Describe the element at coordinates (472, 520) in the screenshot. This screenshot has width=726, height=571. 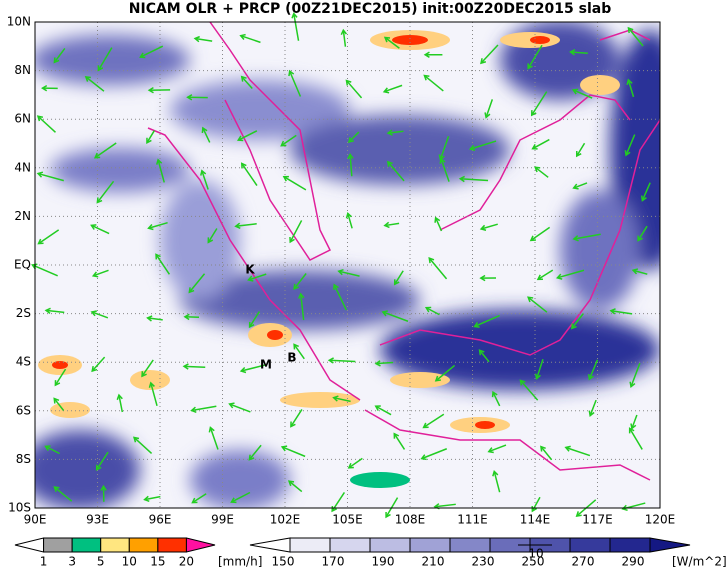
I see `lon-label: 111E` at that location.